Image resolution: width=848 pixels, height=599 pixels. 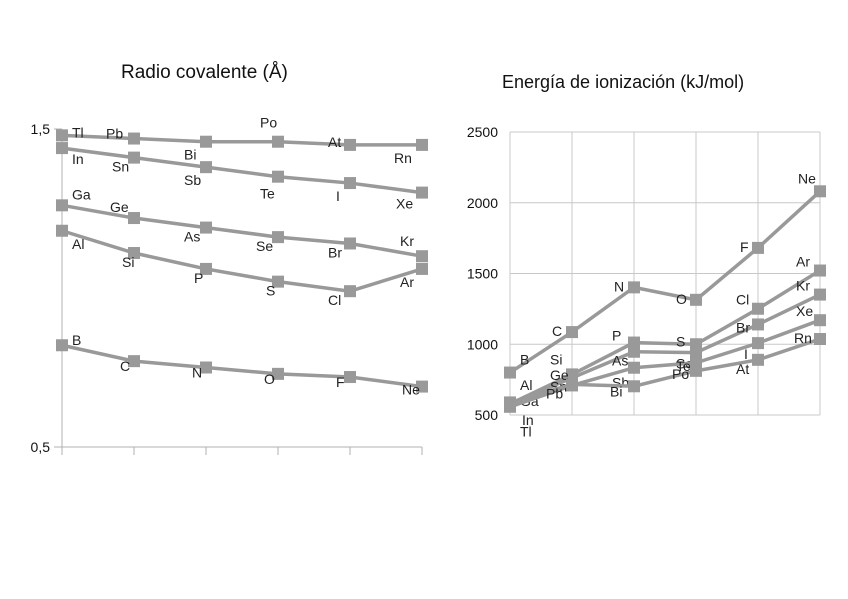 I want to click on y-tick-label: 1000, so click(x=482, y=344).